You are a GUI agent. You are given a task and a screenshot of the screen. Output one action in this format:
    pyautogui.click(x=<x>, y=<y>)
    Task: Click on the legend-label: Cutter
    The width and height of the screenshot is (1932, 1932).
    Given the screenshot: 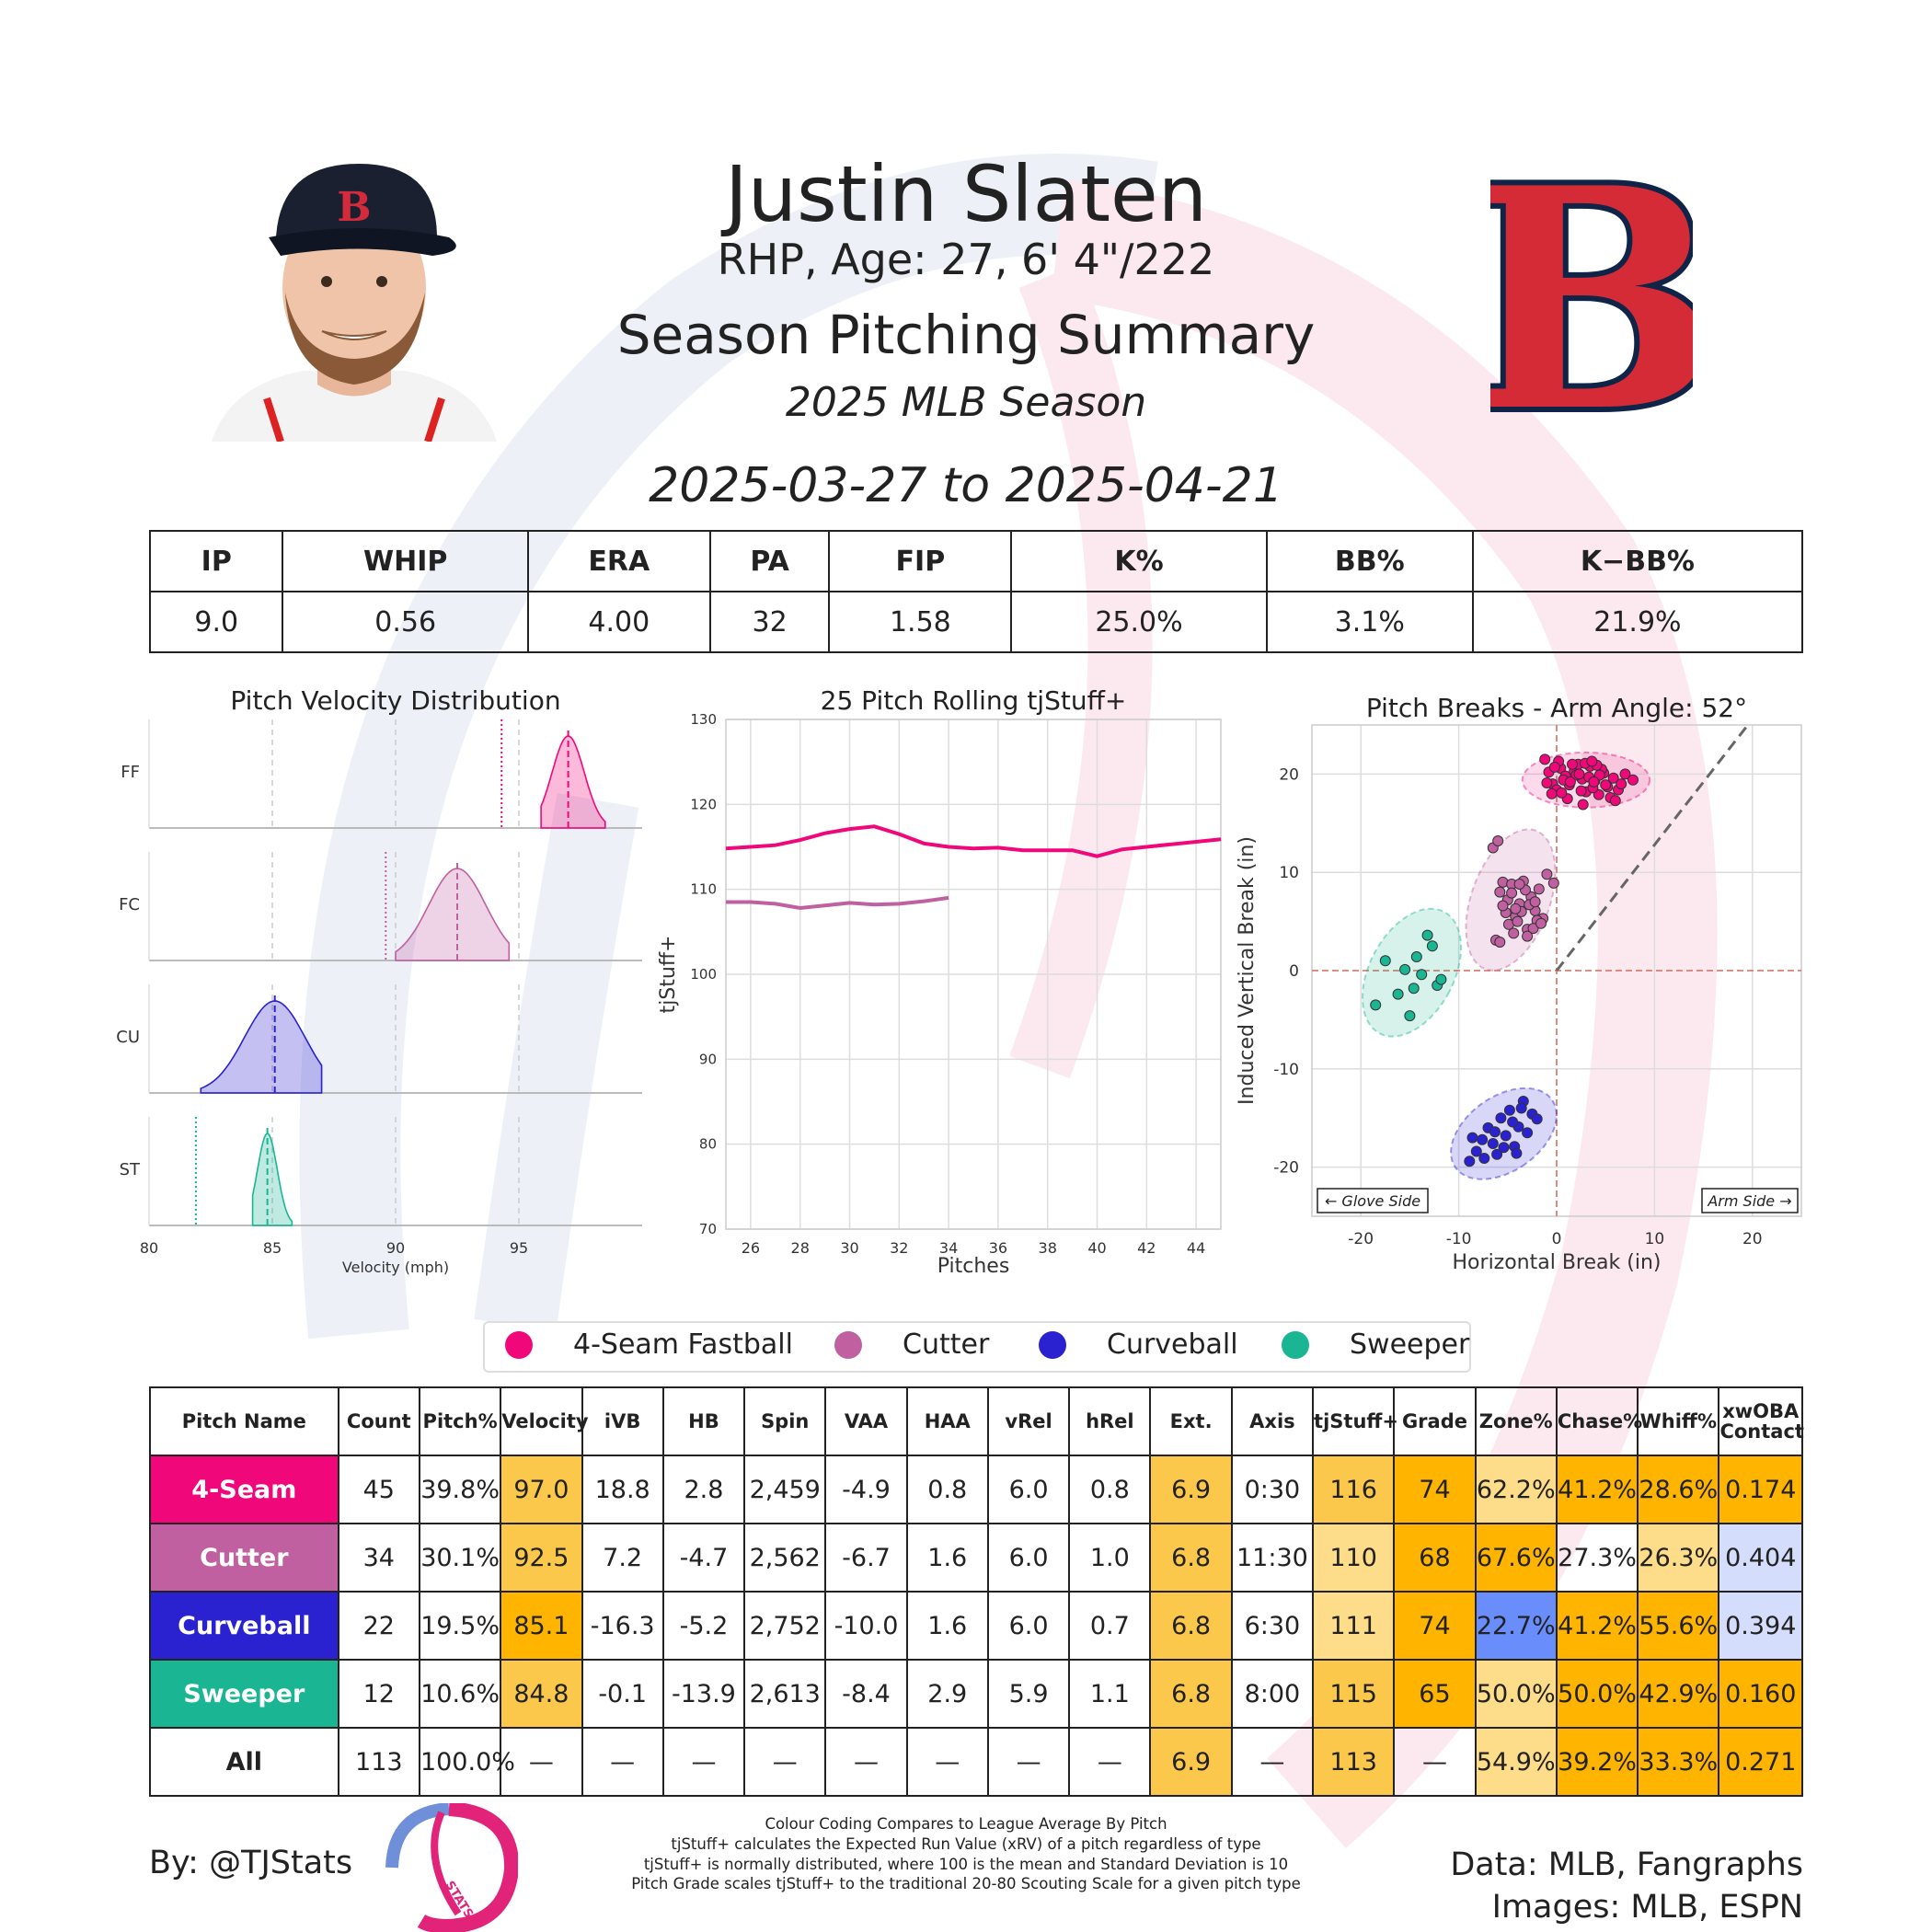 What is the action you would take?
    pyautogui.click(x=947, y=1344)
    